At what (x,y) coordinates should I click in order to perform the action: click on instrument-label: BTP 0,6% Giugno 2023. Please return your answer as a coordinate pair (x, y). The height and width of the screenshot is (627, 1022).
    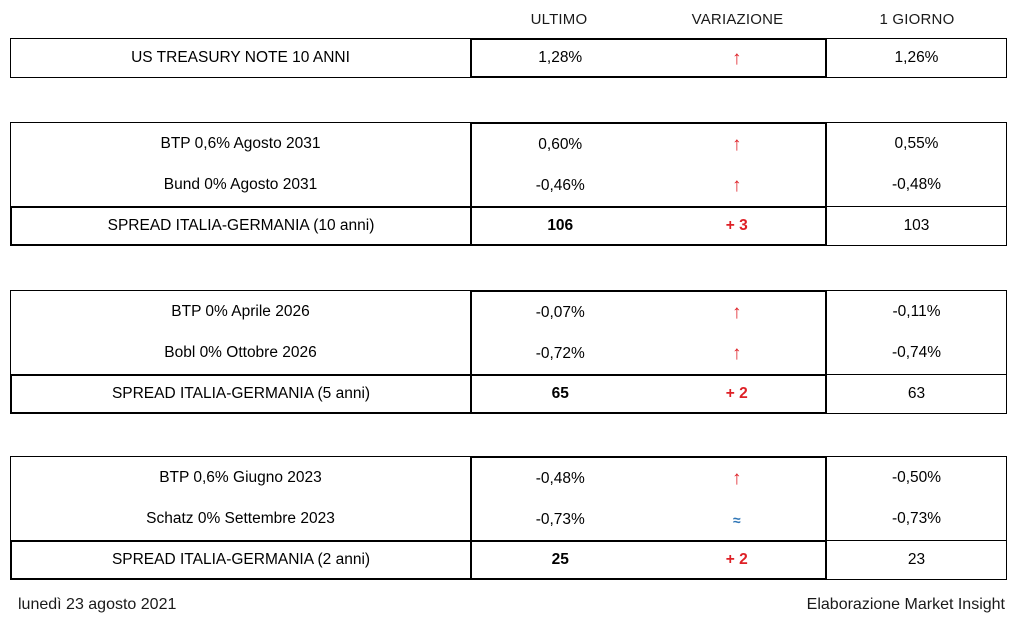
    Looking at the image, I should click on (240, 477).